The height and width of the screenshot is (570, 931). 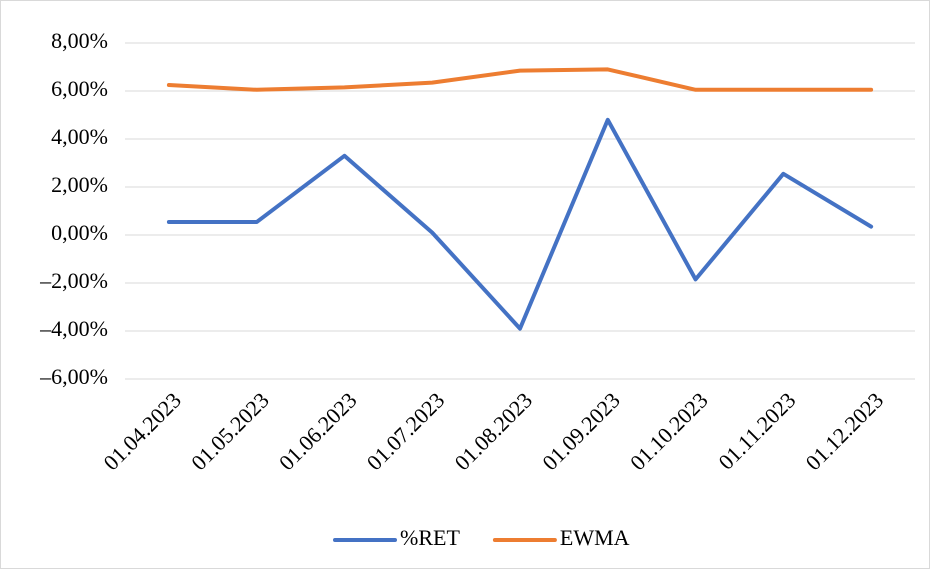 I want to click on y-tick-label: 2,00%, so click(x=79, y=184).